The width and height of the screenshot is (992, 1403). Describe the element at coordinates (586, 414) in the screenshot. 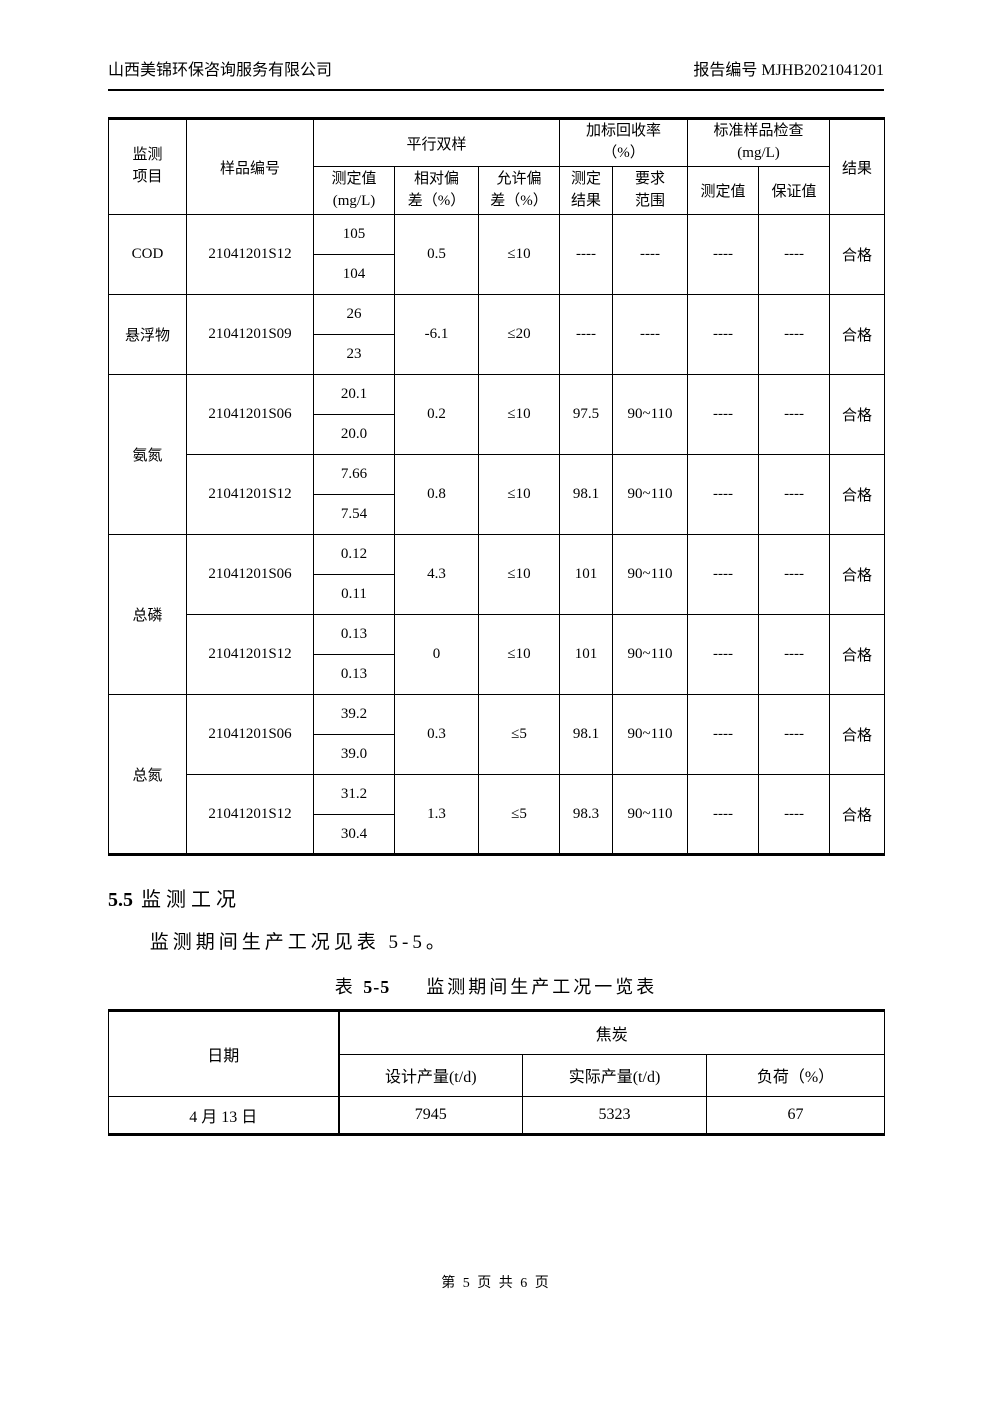

I see `cell-spike-result: 97.5` at that location.